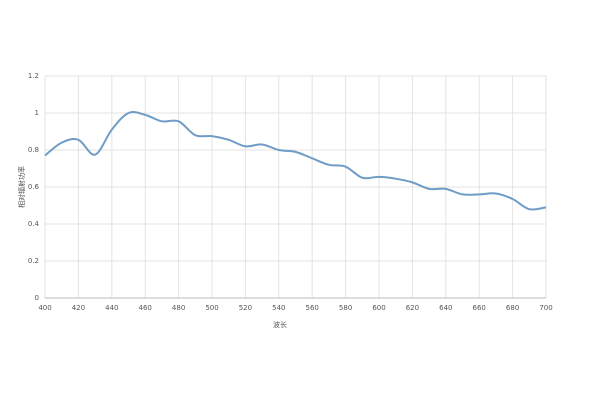 This screenshot has width=600, height=400. What do you see at coordinates (44, 308) in the screenshot?
I see `x-tick-label: 400` at bounding box center [44, 308].